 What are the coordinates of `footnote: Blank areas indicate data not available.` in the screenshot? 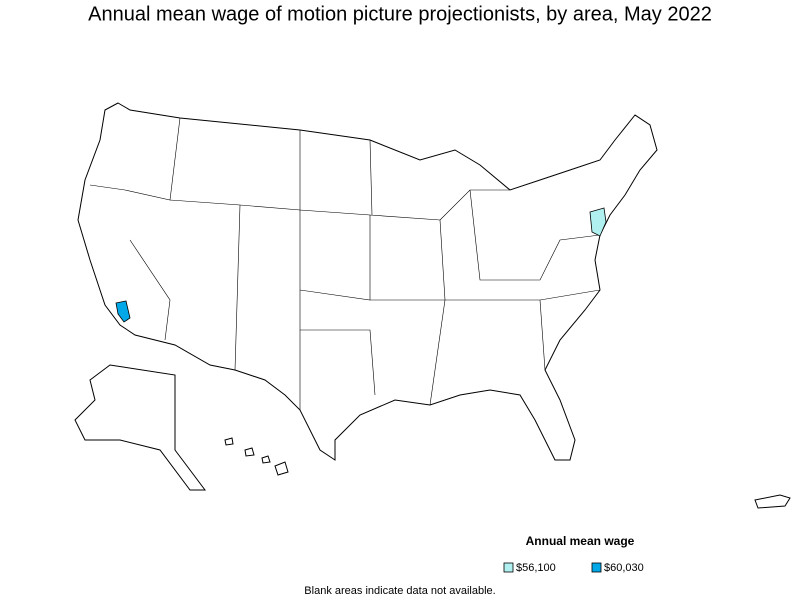 It's located at (399, 591).